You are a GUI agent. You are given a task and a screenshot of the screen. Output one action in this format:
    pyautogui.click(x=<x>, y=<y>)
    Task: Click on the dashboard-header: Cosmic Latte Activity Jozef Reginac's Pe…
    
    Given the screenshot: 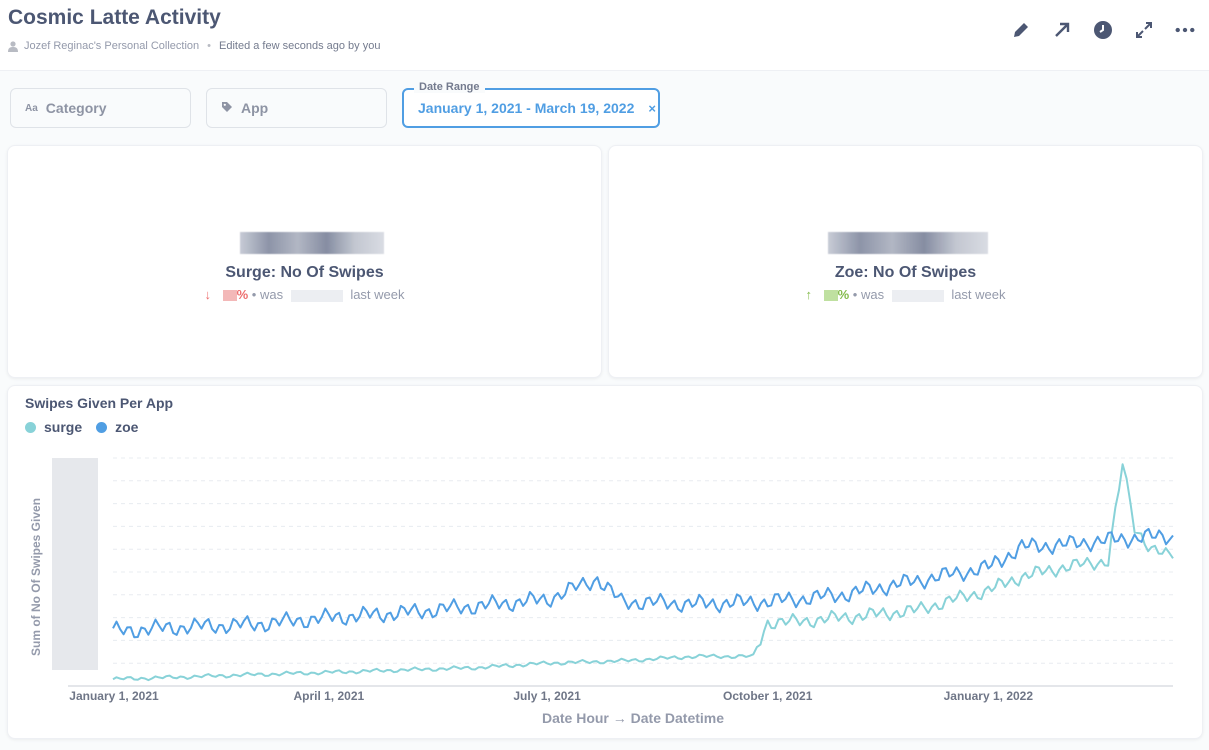 What is the action you would take?
    pyautogui.click(x=604, y=35)
    